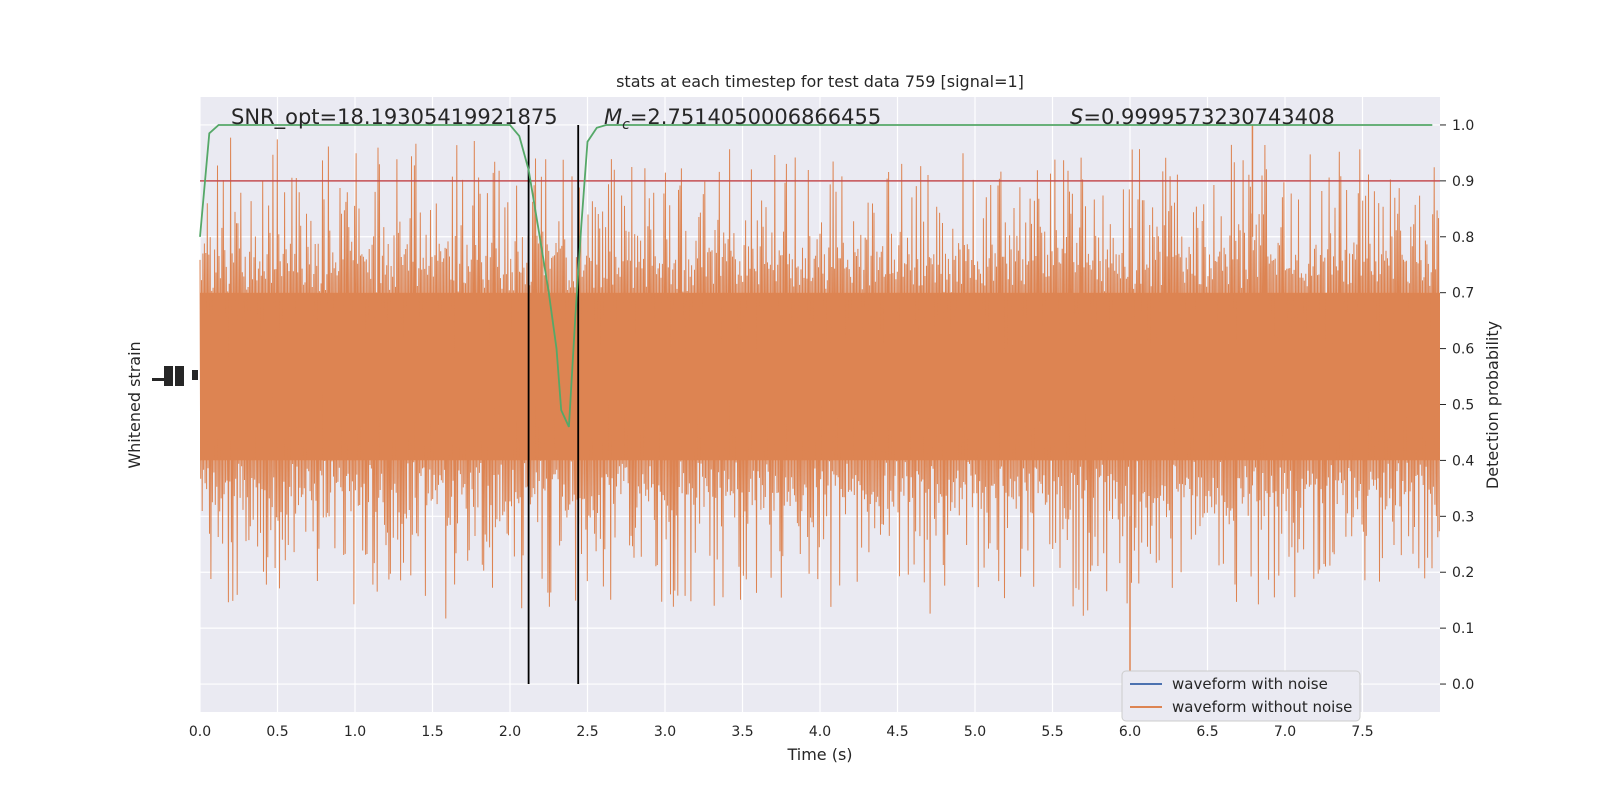 This screenshot has width=1600, height=800. I want to click on x-tick-label: 4.0, so click(820, 732).